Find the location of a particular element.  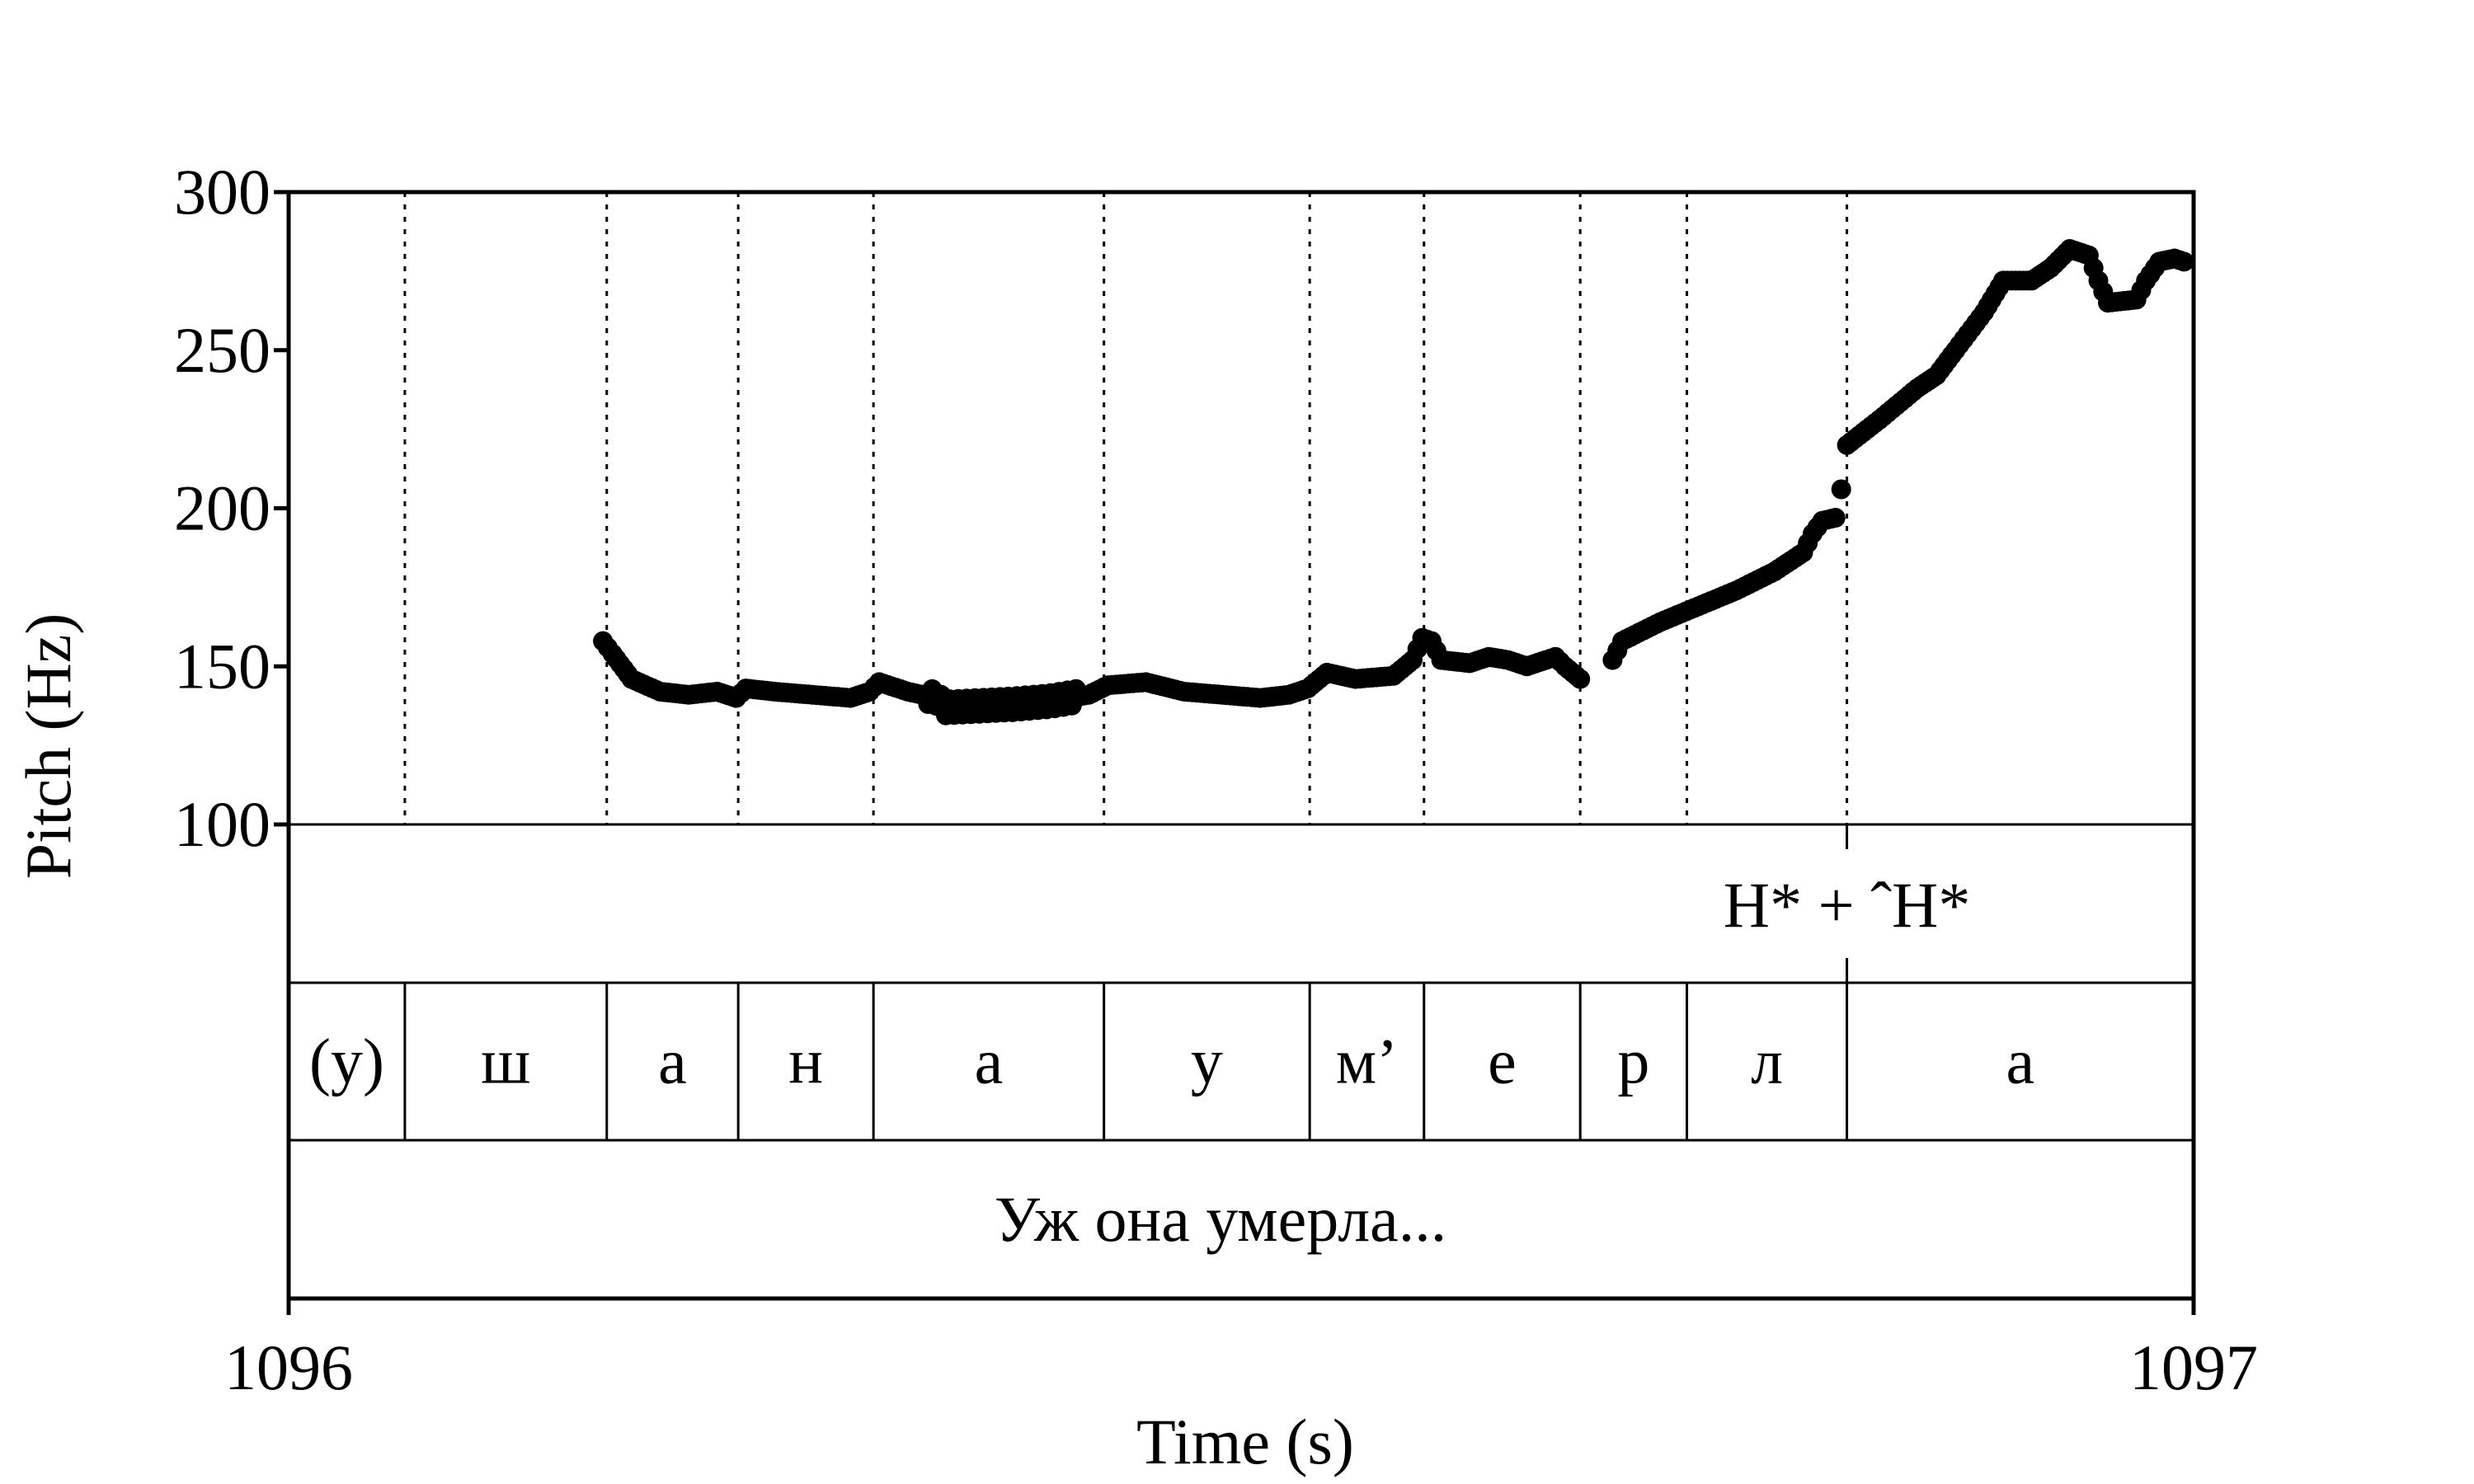

y-tick-label-250: 250 is located at coordinates (222, 350).